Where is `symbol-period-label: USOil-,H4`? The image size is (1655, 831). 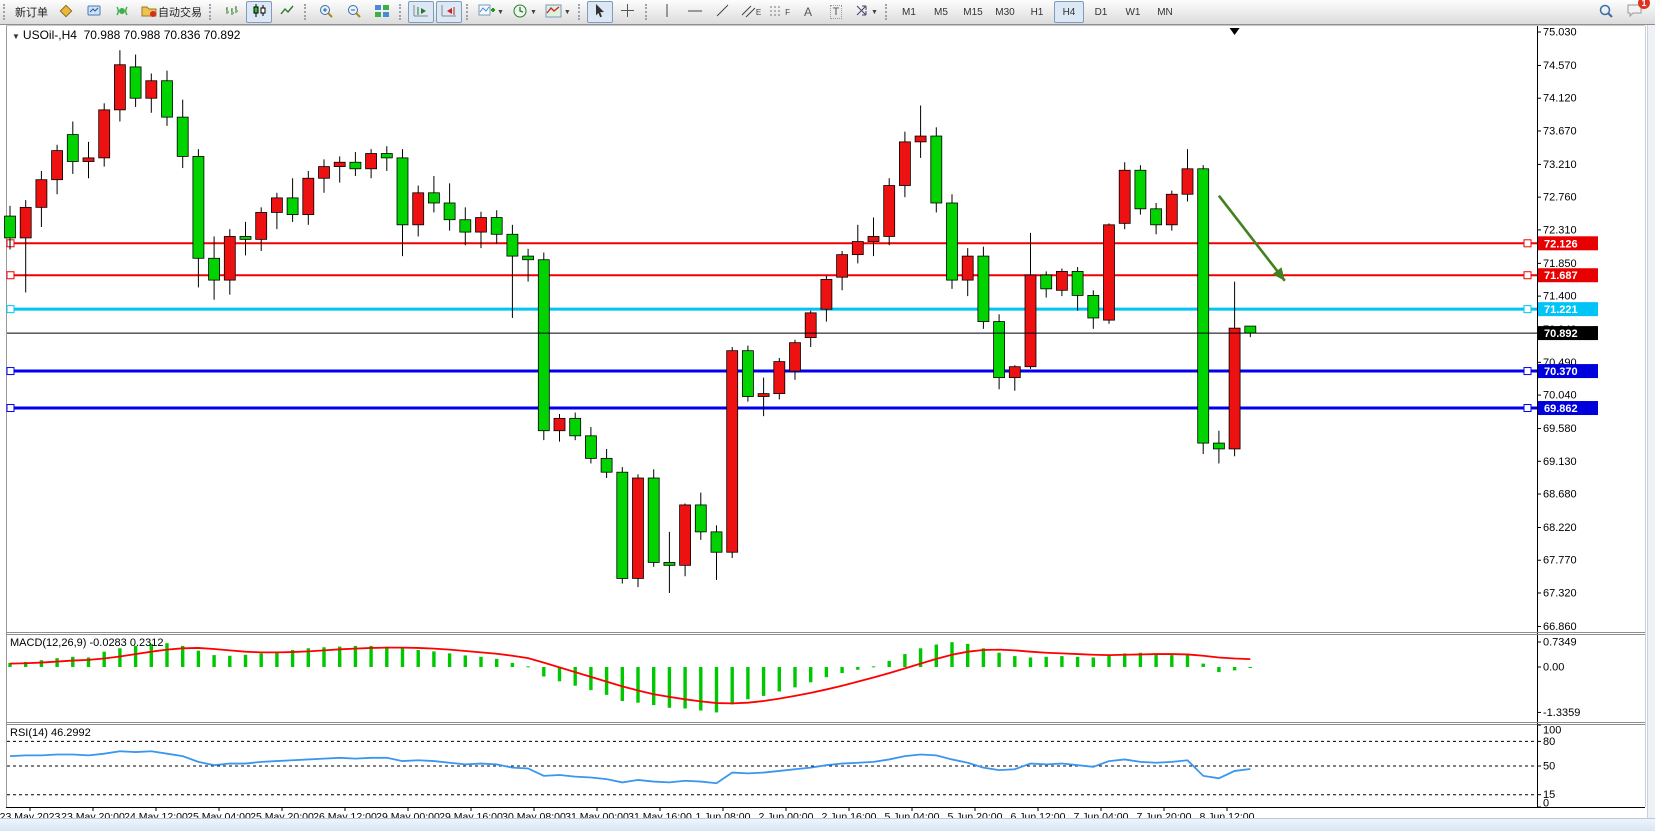 symbol-period-label: USOil-,H4 is located at coordinates (49, 35).